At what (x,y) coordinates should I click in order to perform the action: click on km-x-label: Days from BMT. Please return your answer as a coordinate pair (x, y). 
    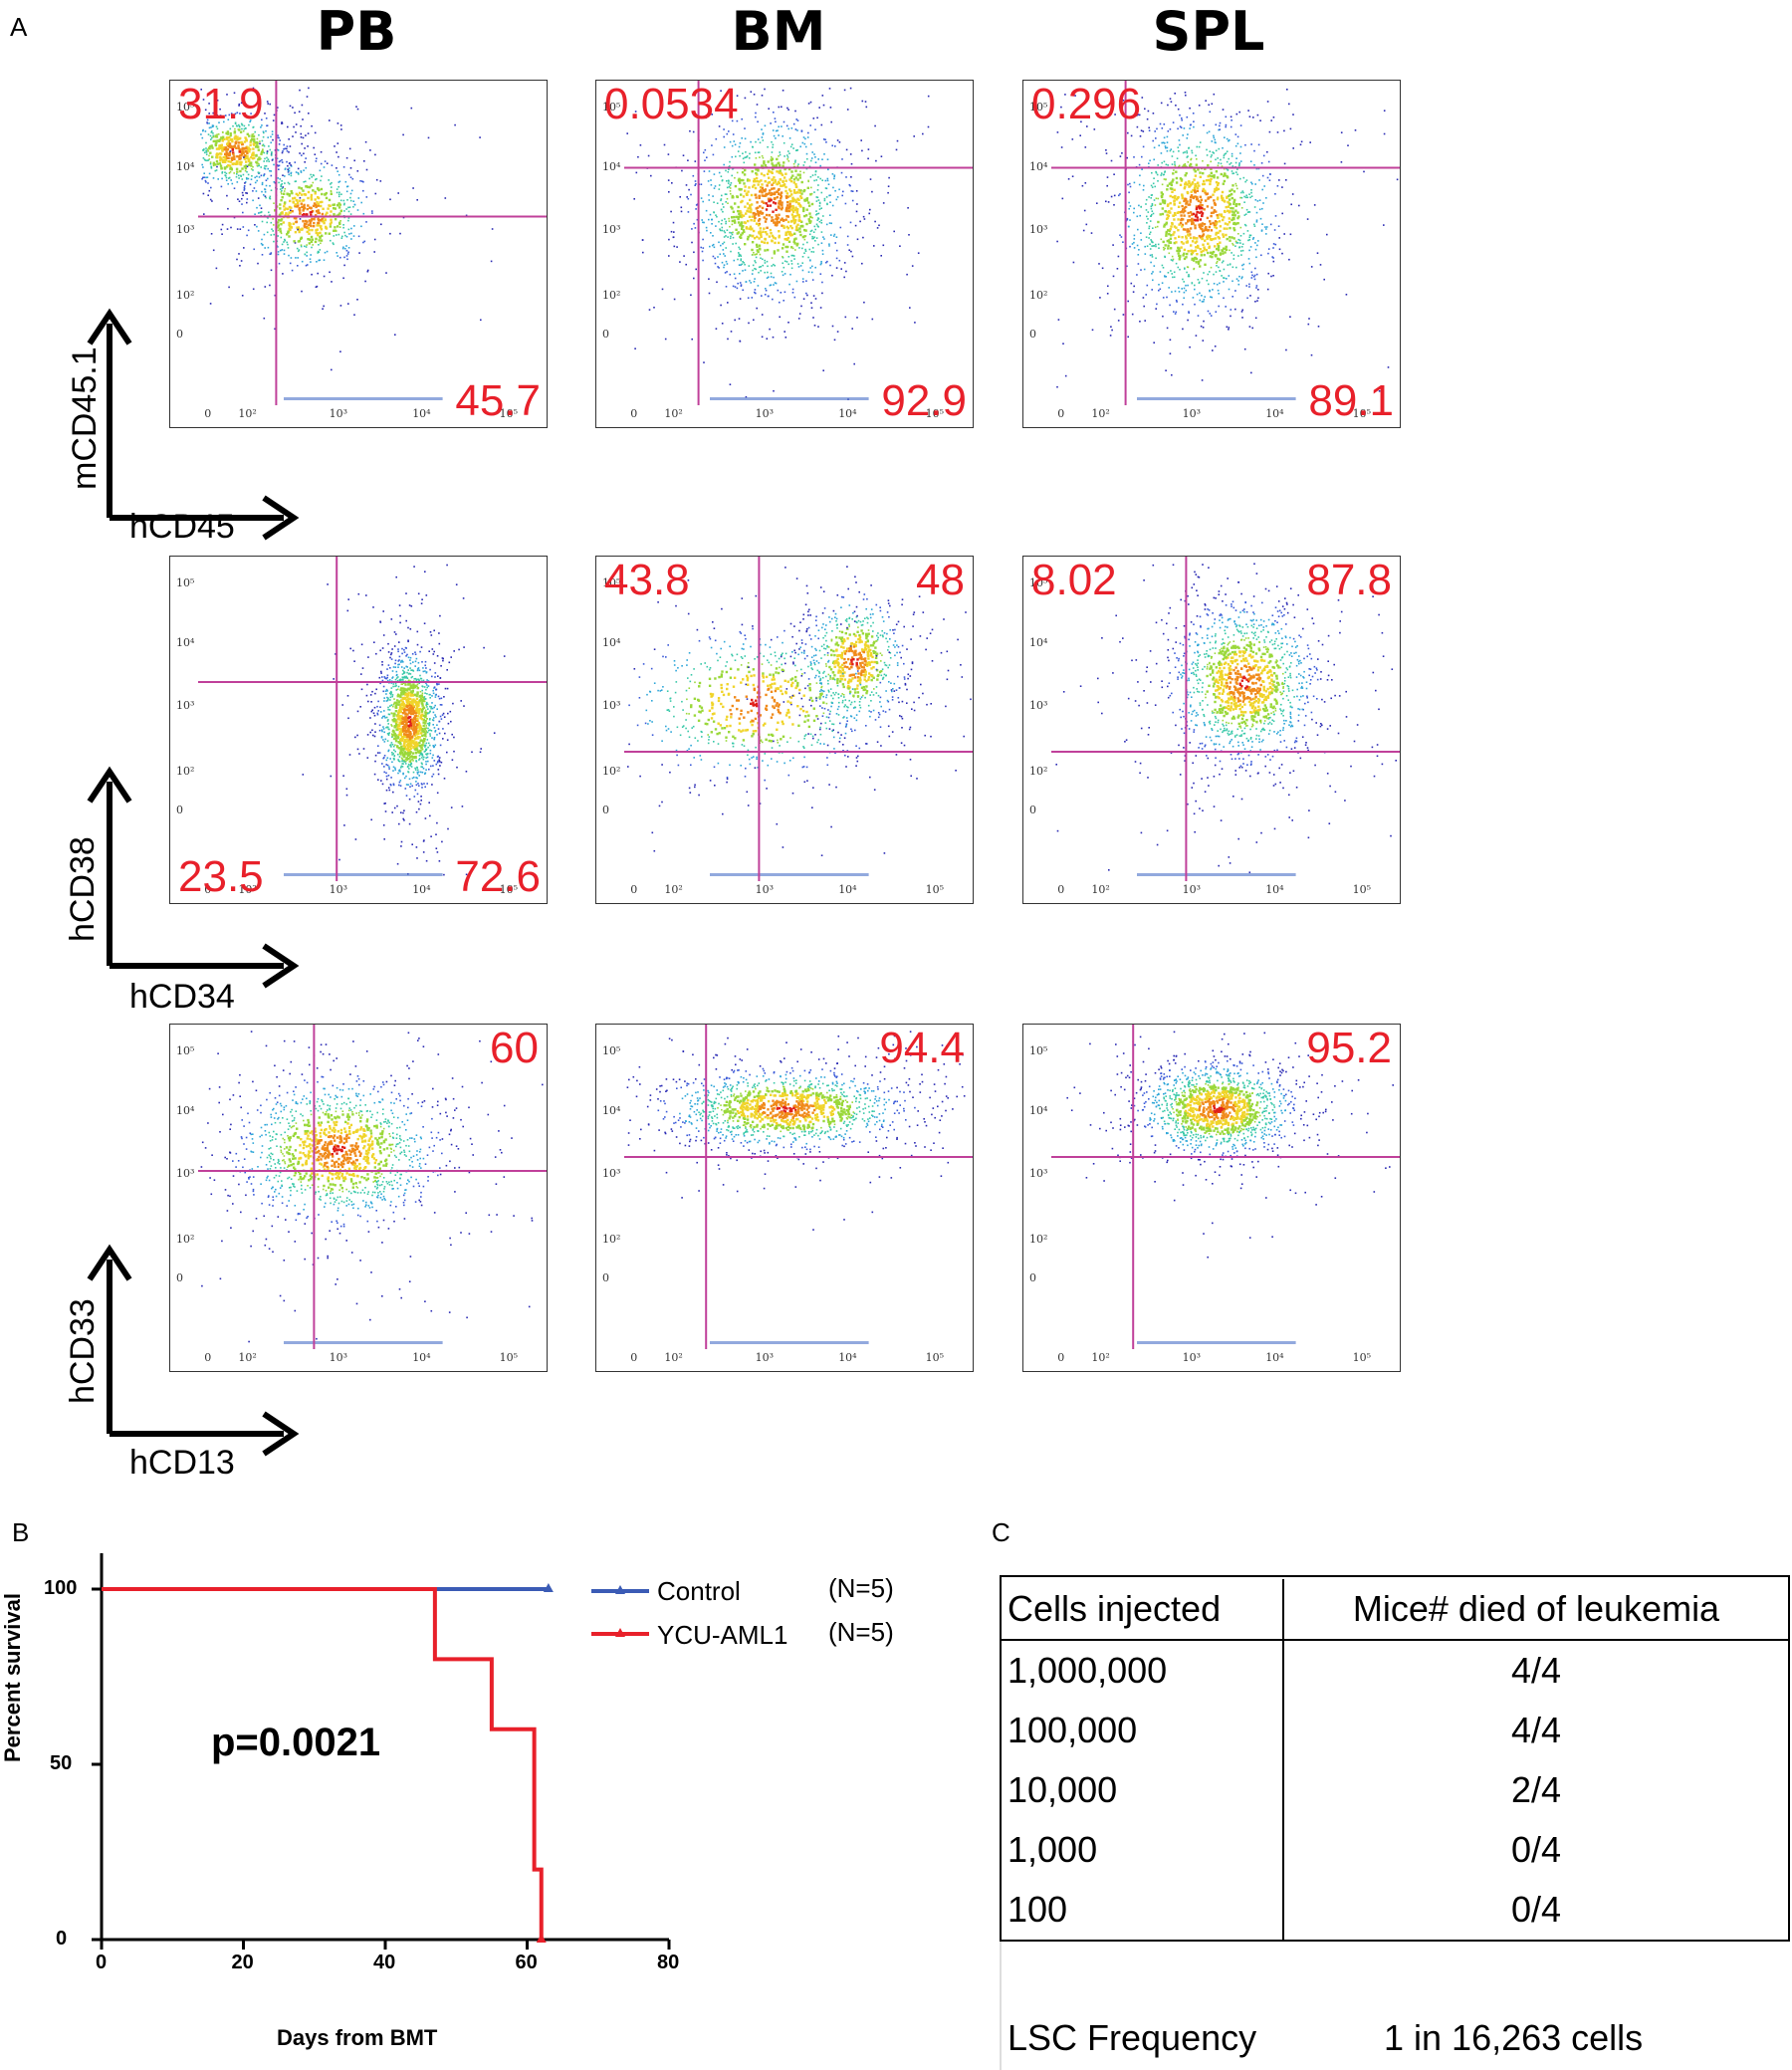
    Looking at the image, I should click on (357, 2037).